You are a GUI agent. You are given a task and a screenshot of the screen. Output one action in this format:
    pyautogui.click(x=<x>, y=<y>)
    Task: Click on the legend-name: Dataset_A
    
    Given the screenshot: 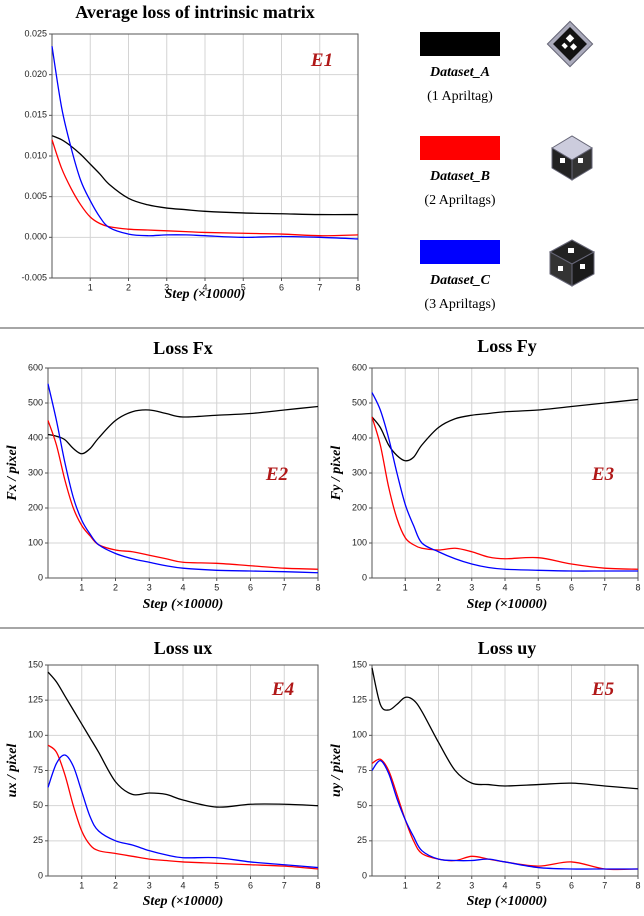 What is the action you would take?
    pyautogui.click(x=459, y=72)
    